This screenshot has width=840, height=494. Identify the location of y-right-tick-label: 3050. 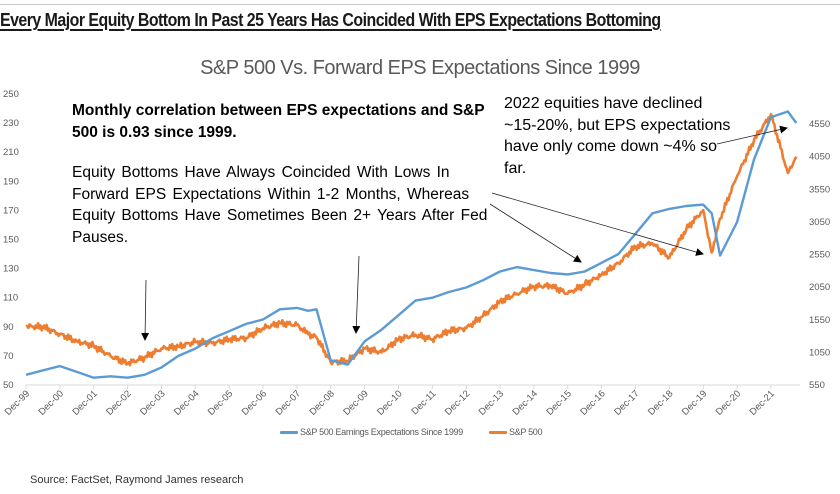
(819, 222).